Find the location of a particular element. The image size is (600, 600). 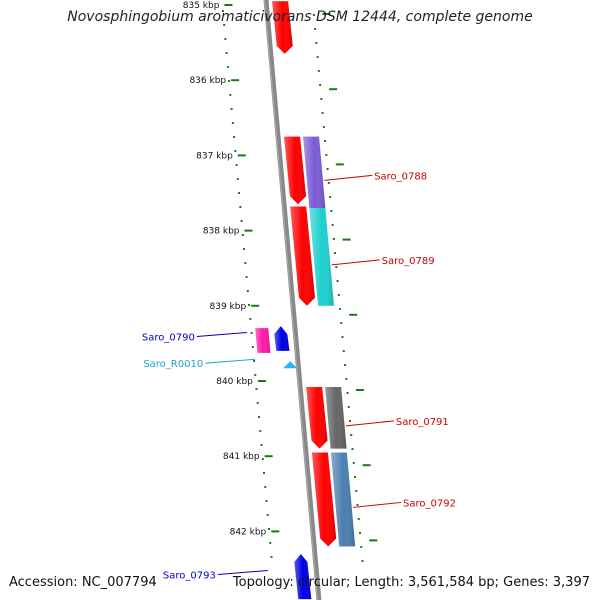

accession-text: Accession: NC_007794 is located at coordinates (83, 582).